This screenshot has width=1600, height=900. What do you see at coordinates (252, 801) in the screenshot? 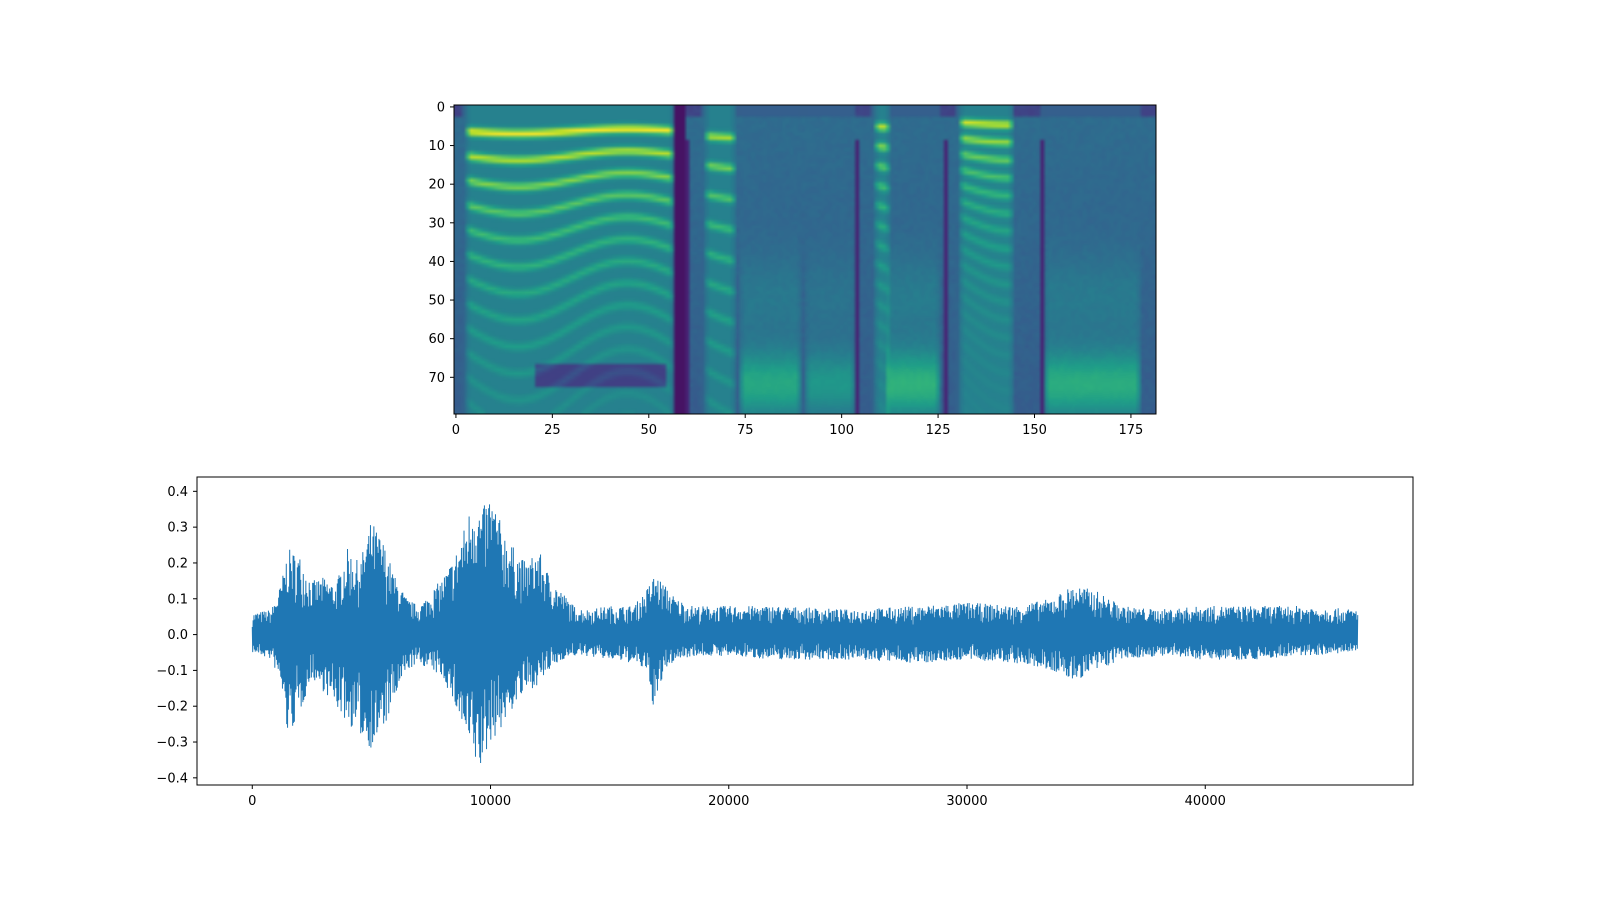
I see `wave-x-tick-label: 0` at bounding box center [252, 801].